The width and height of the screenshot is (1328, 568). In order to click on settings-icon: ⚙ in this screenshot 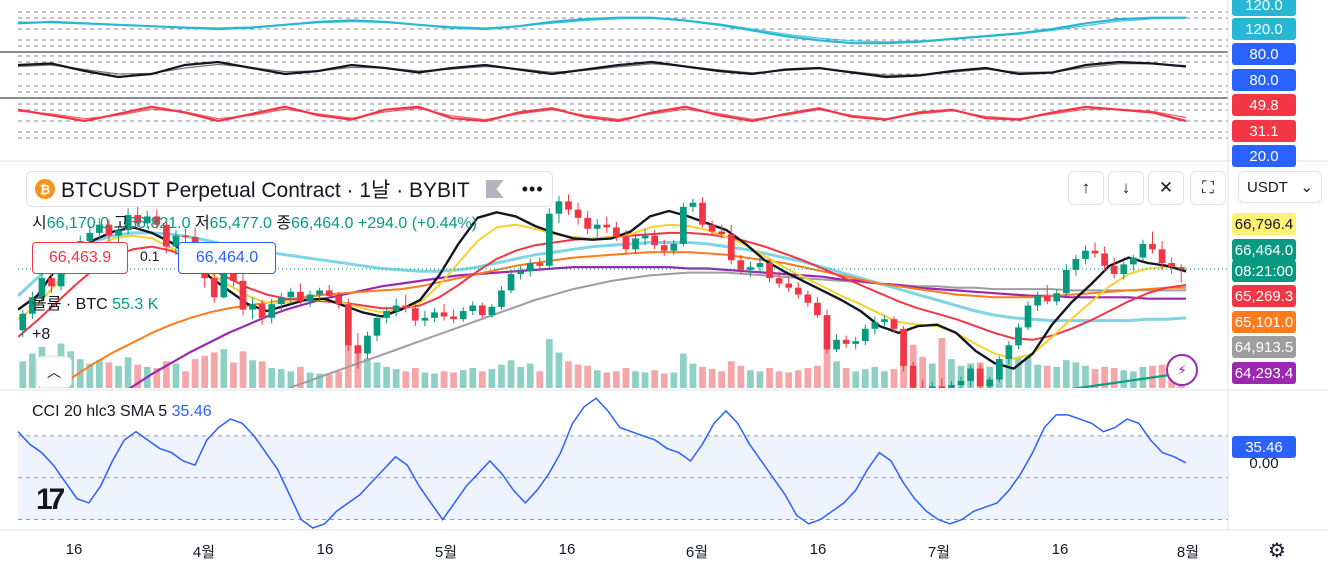, I will do `click(1277, 551)`.